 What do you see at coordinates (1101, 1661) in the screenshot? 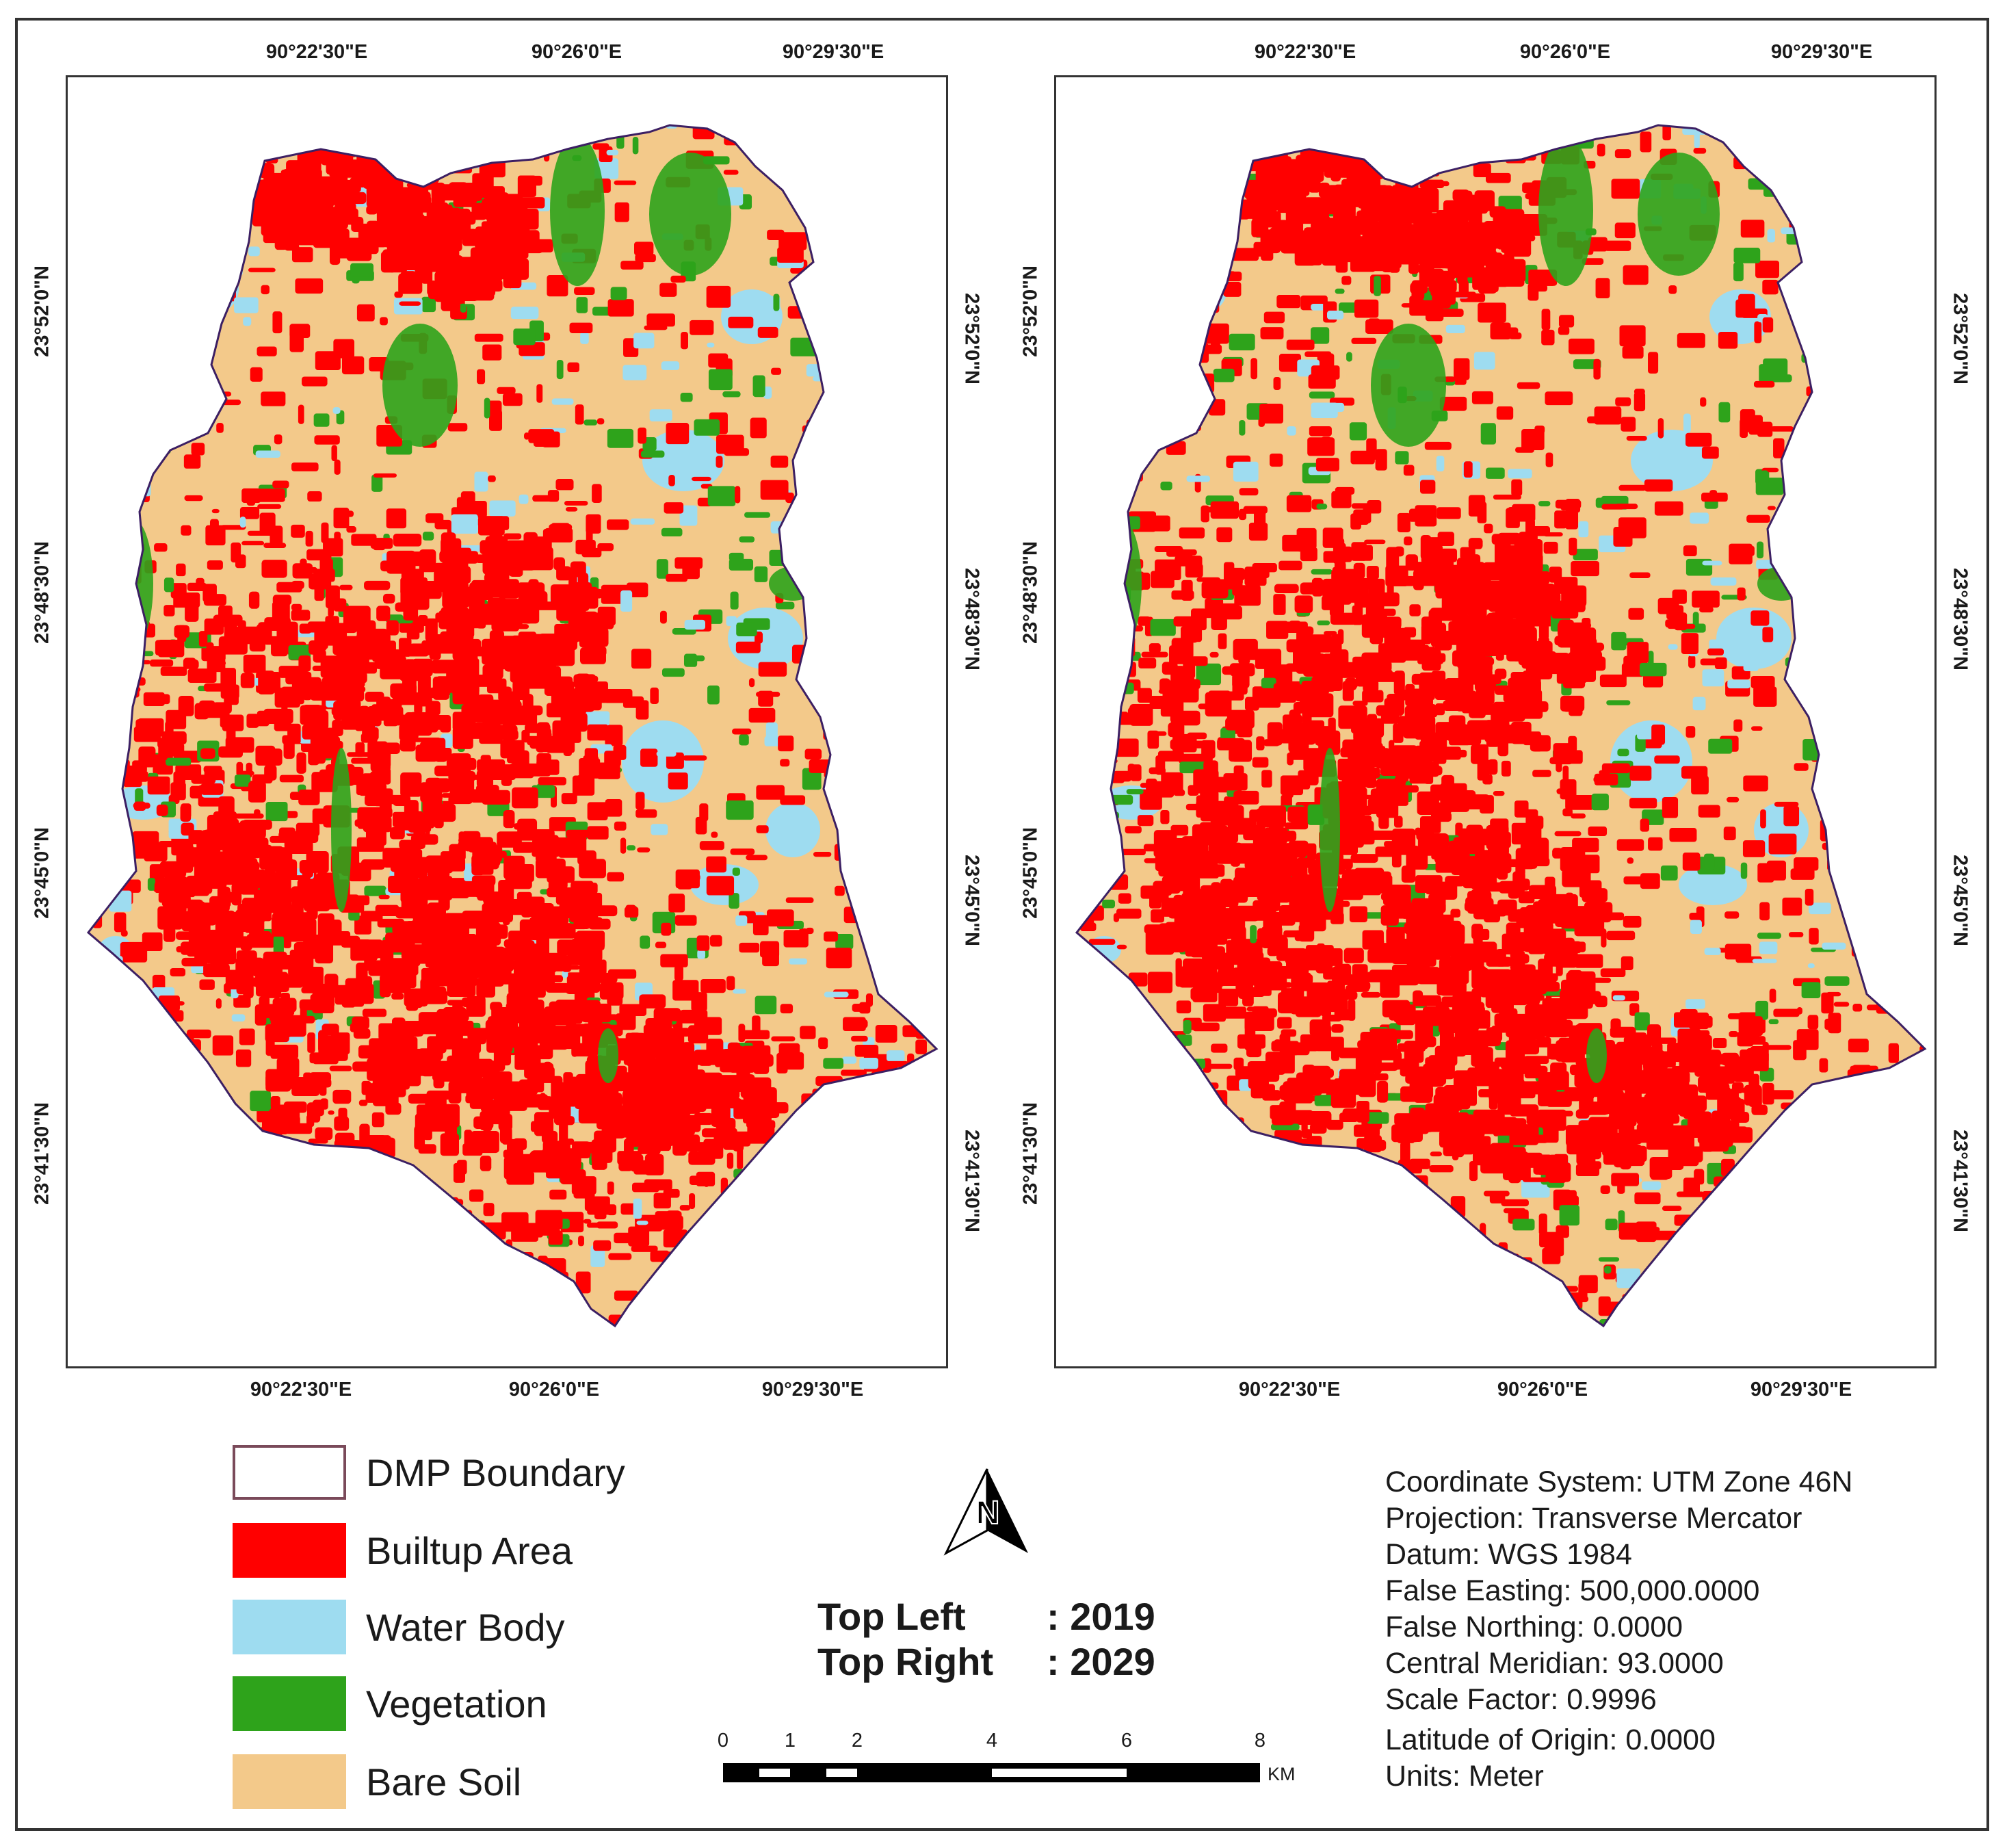
I see `top-right-year: : 2029` at bounding box center [1101, 1661].